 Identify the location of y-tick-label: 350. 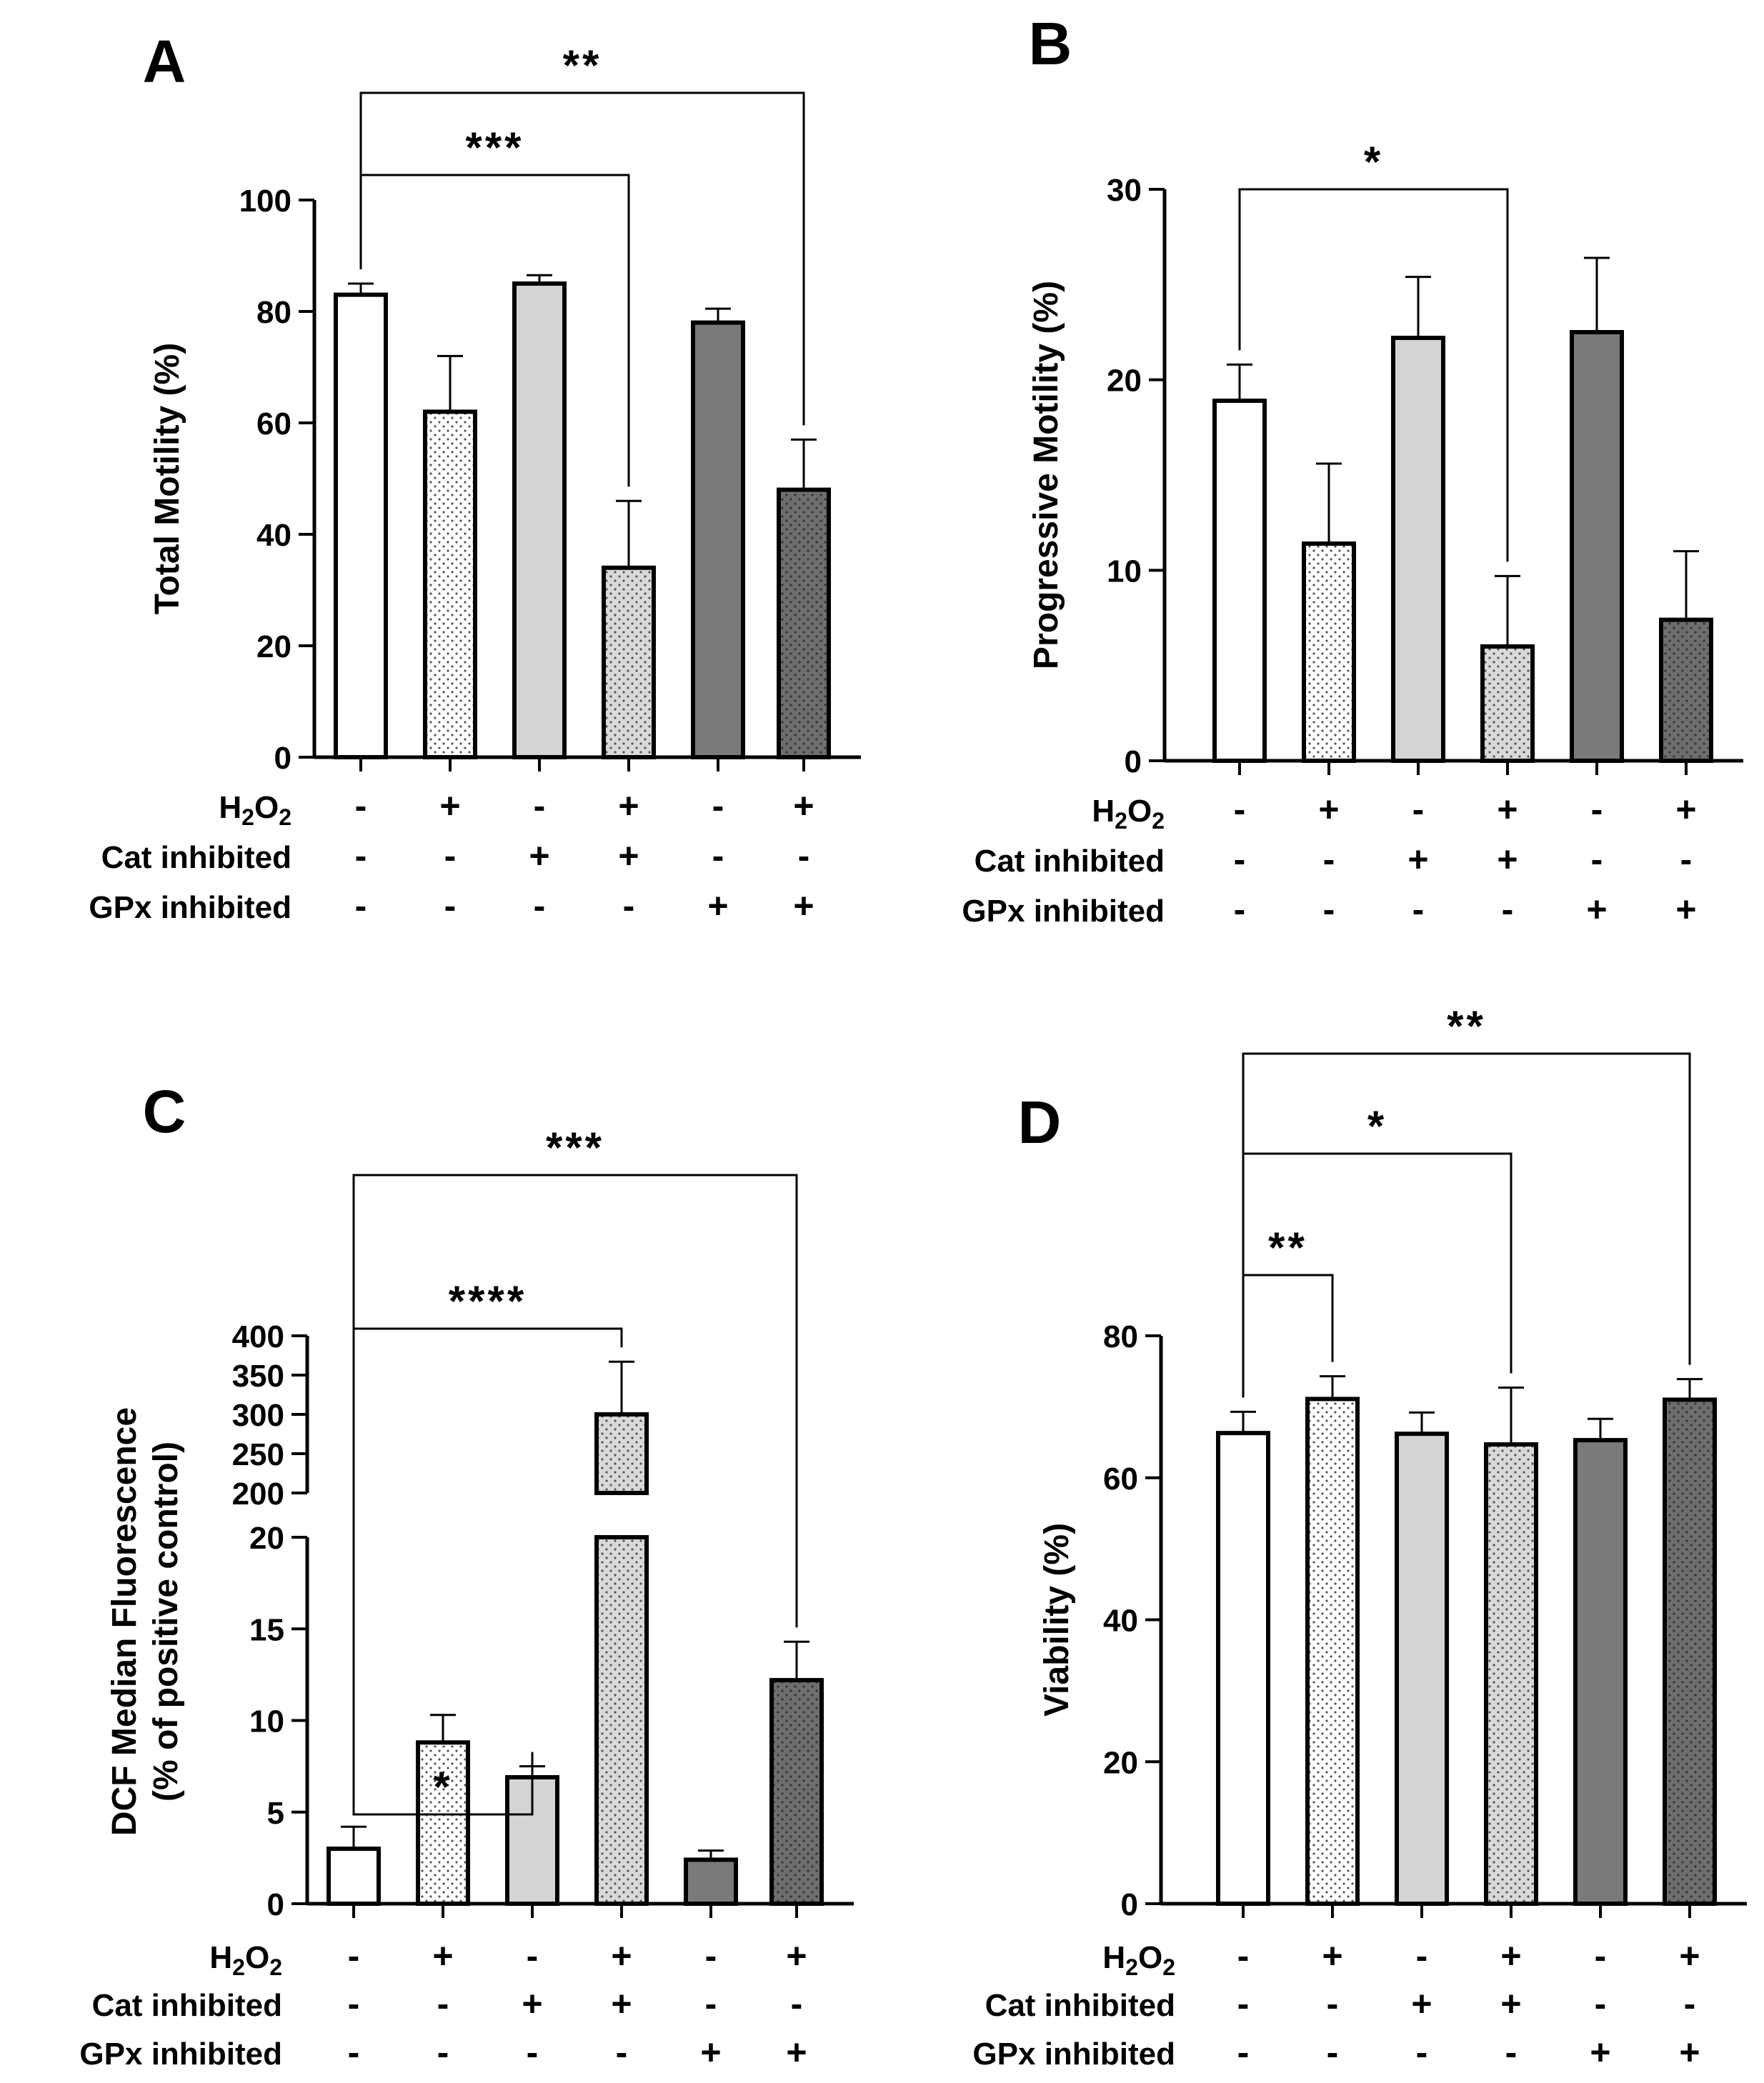
(258, 1377).